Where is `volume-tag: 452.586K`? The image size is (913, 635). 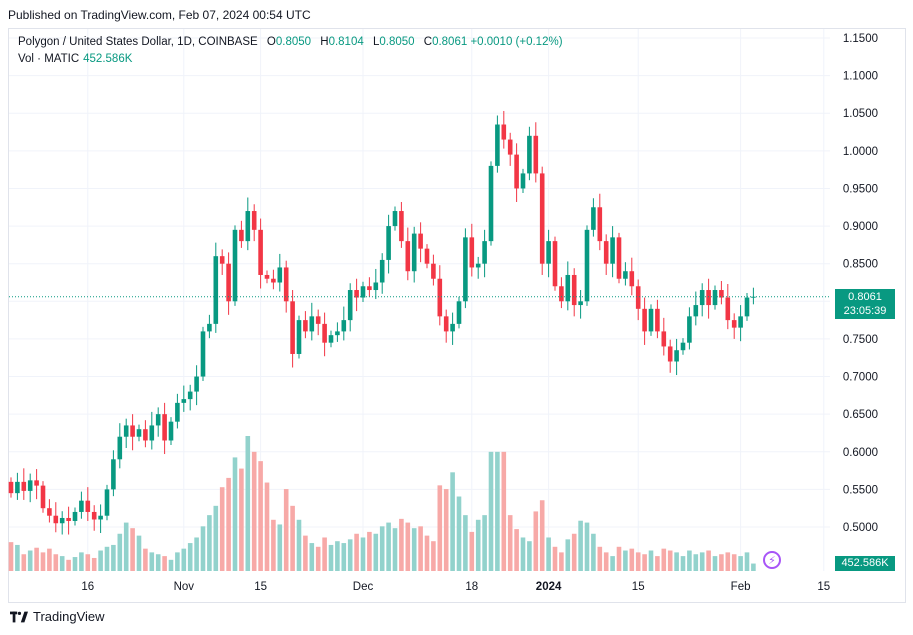
volume-tag: 452.586K is located at coordinates (865, 563).